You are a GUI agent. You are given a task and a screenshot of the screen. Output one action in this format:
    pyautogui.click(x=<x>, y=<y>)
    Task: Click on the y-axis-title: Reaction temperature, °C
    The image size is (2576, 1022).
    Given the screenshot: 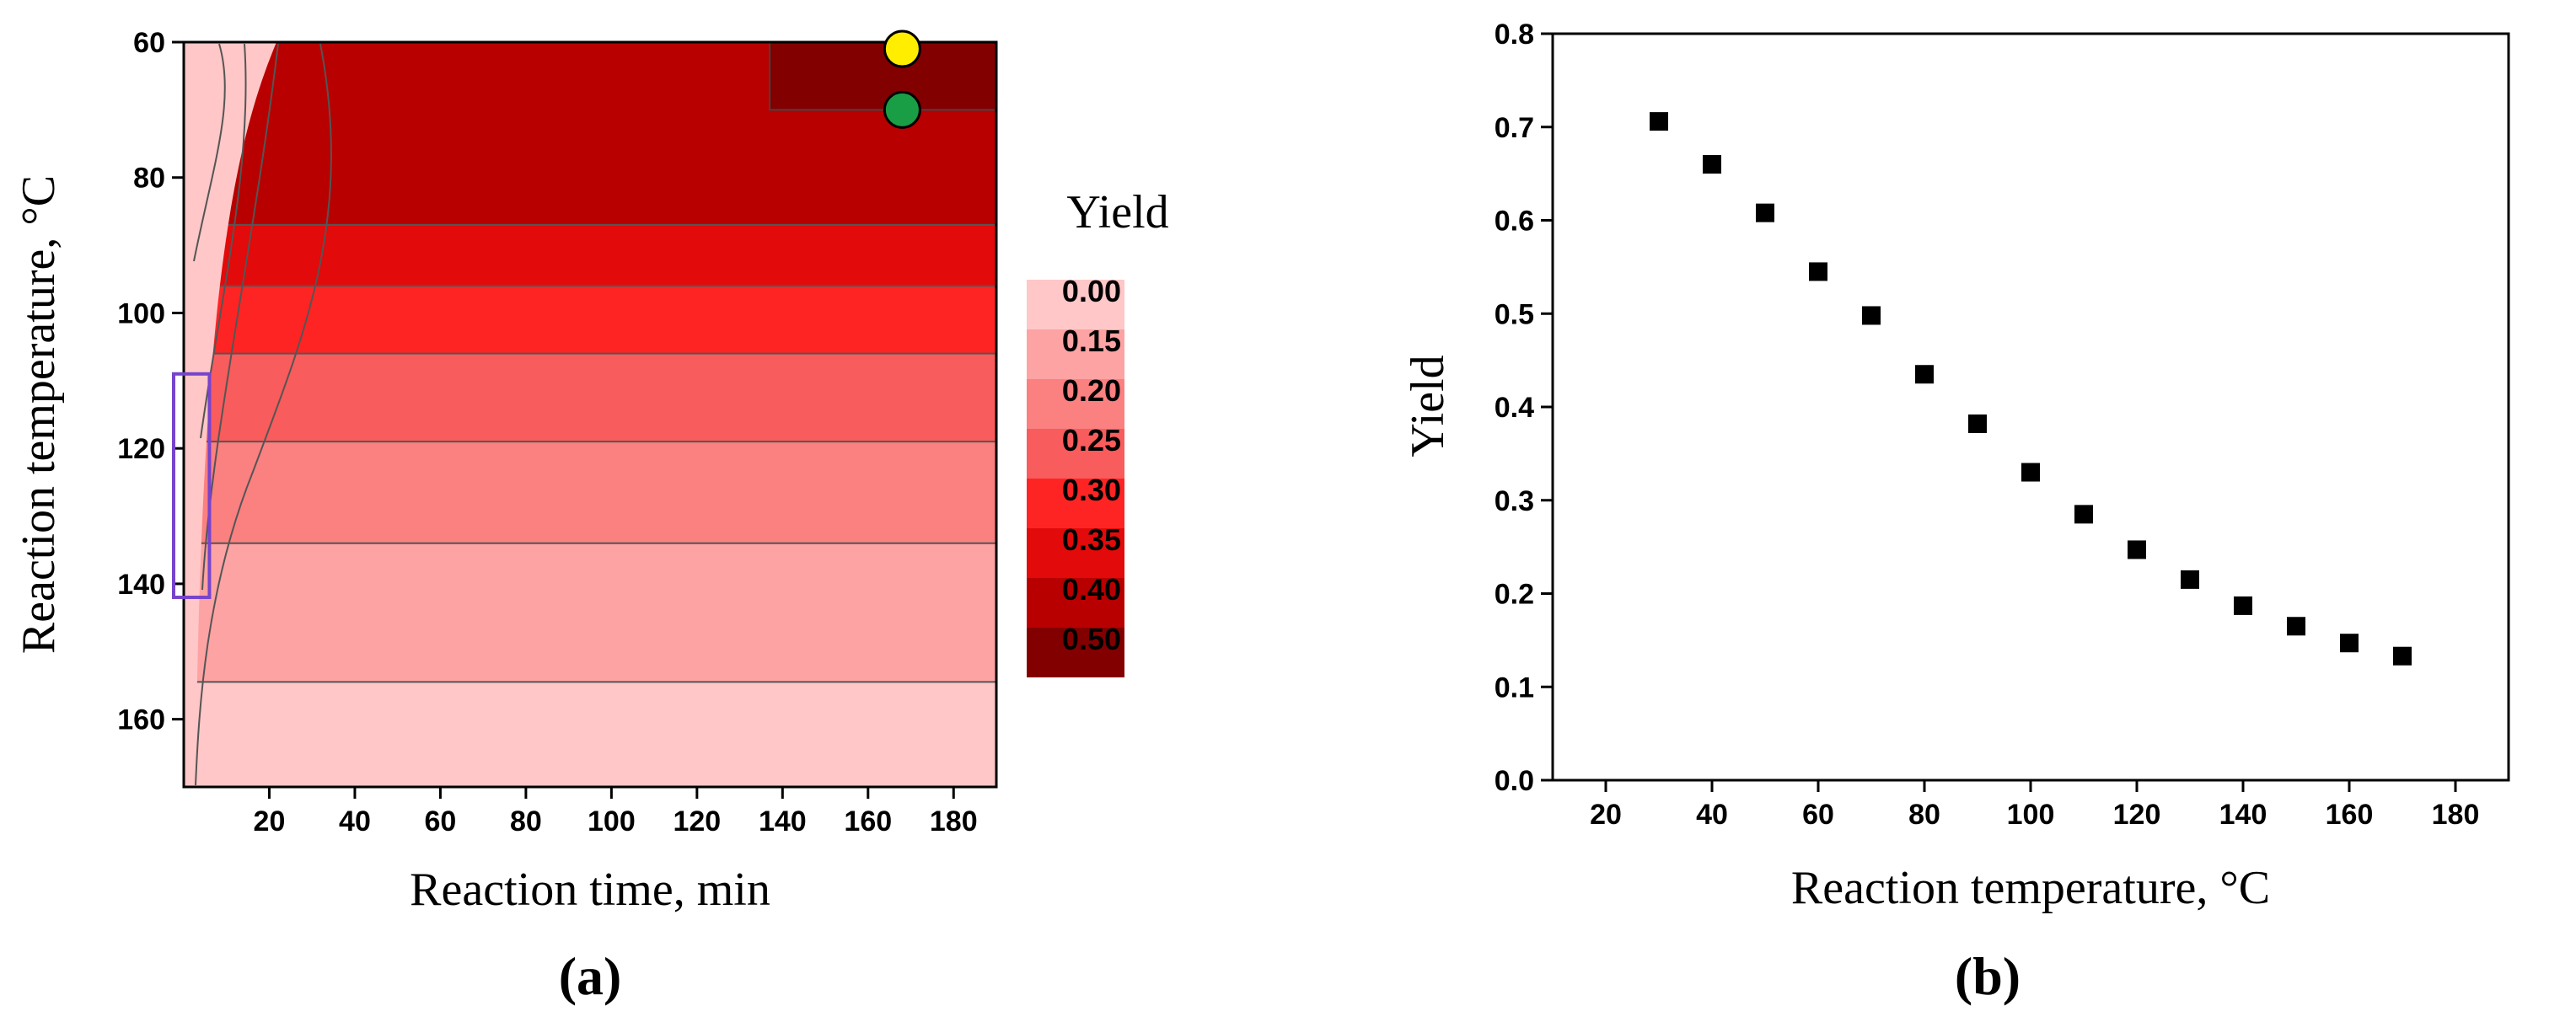 What is the action you would take?
    pyautogui.click(x=39, y=414)
    